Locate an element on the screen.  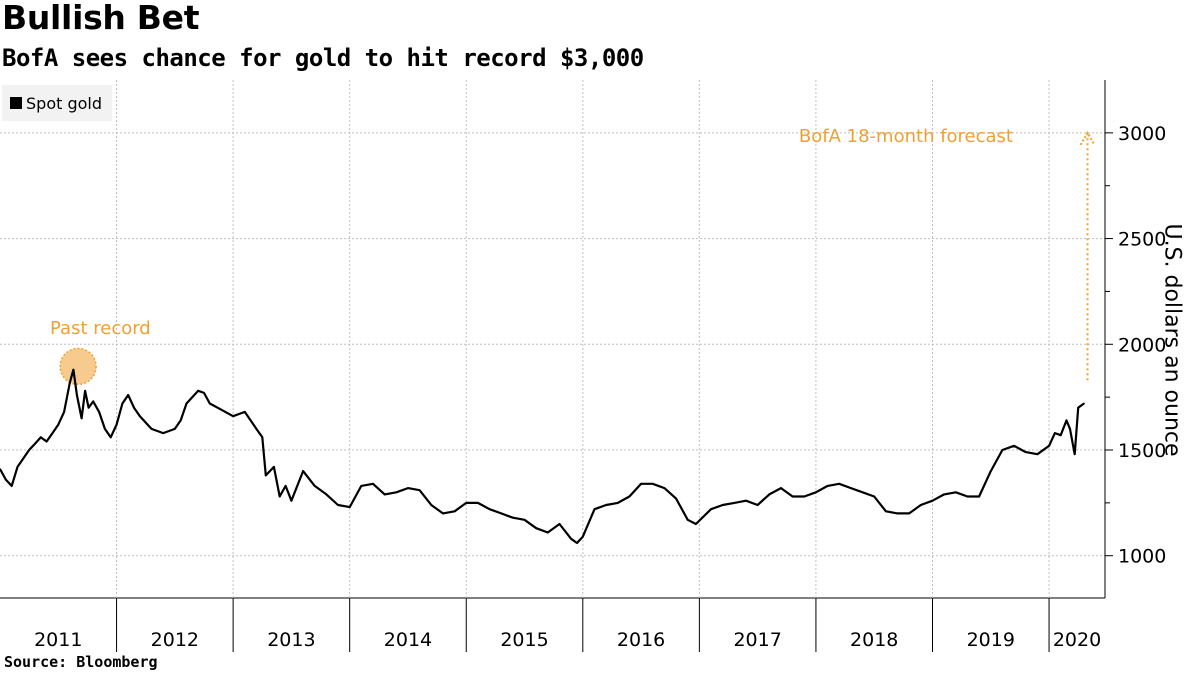
x-tick-label-2015: 2015 is located at coordinates (524, 640).